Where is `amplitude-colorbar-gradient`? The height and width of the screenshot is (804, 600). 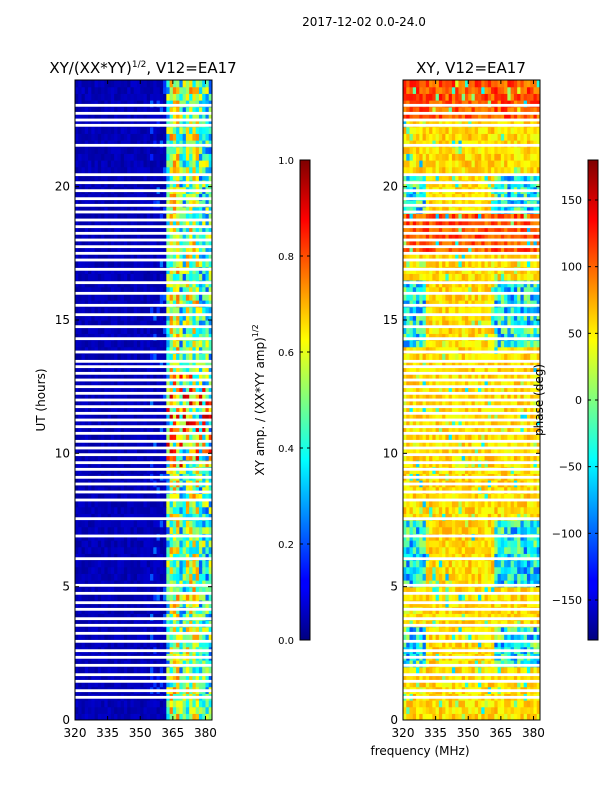 amplitude-colorbar-gradient is located at coordinates (305, 400).